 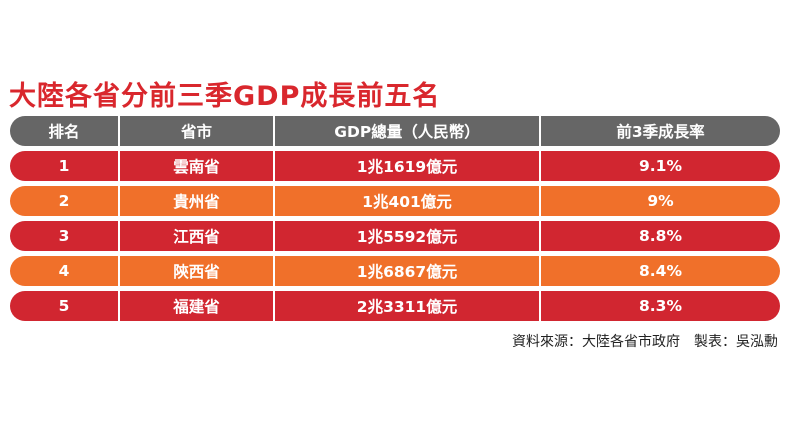 I want to click on header-growth: 前3季成長率, so click(x=659, y=131).